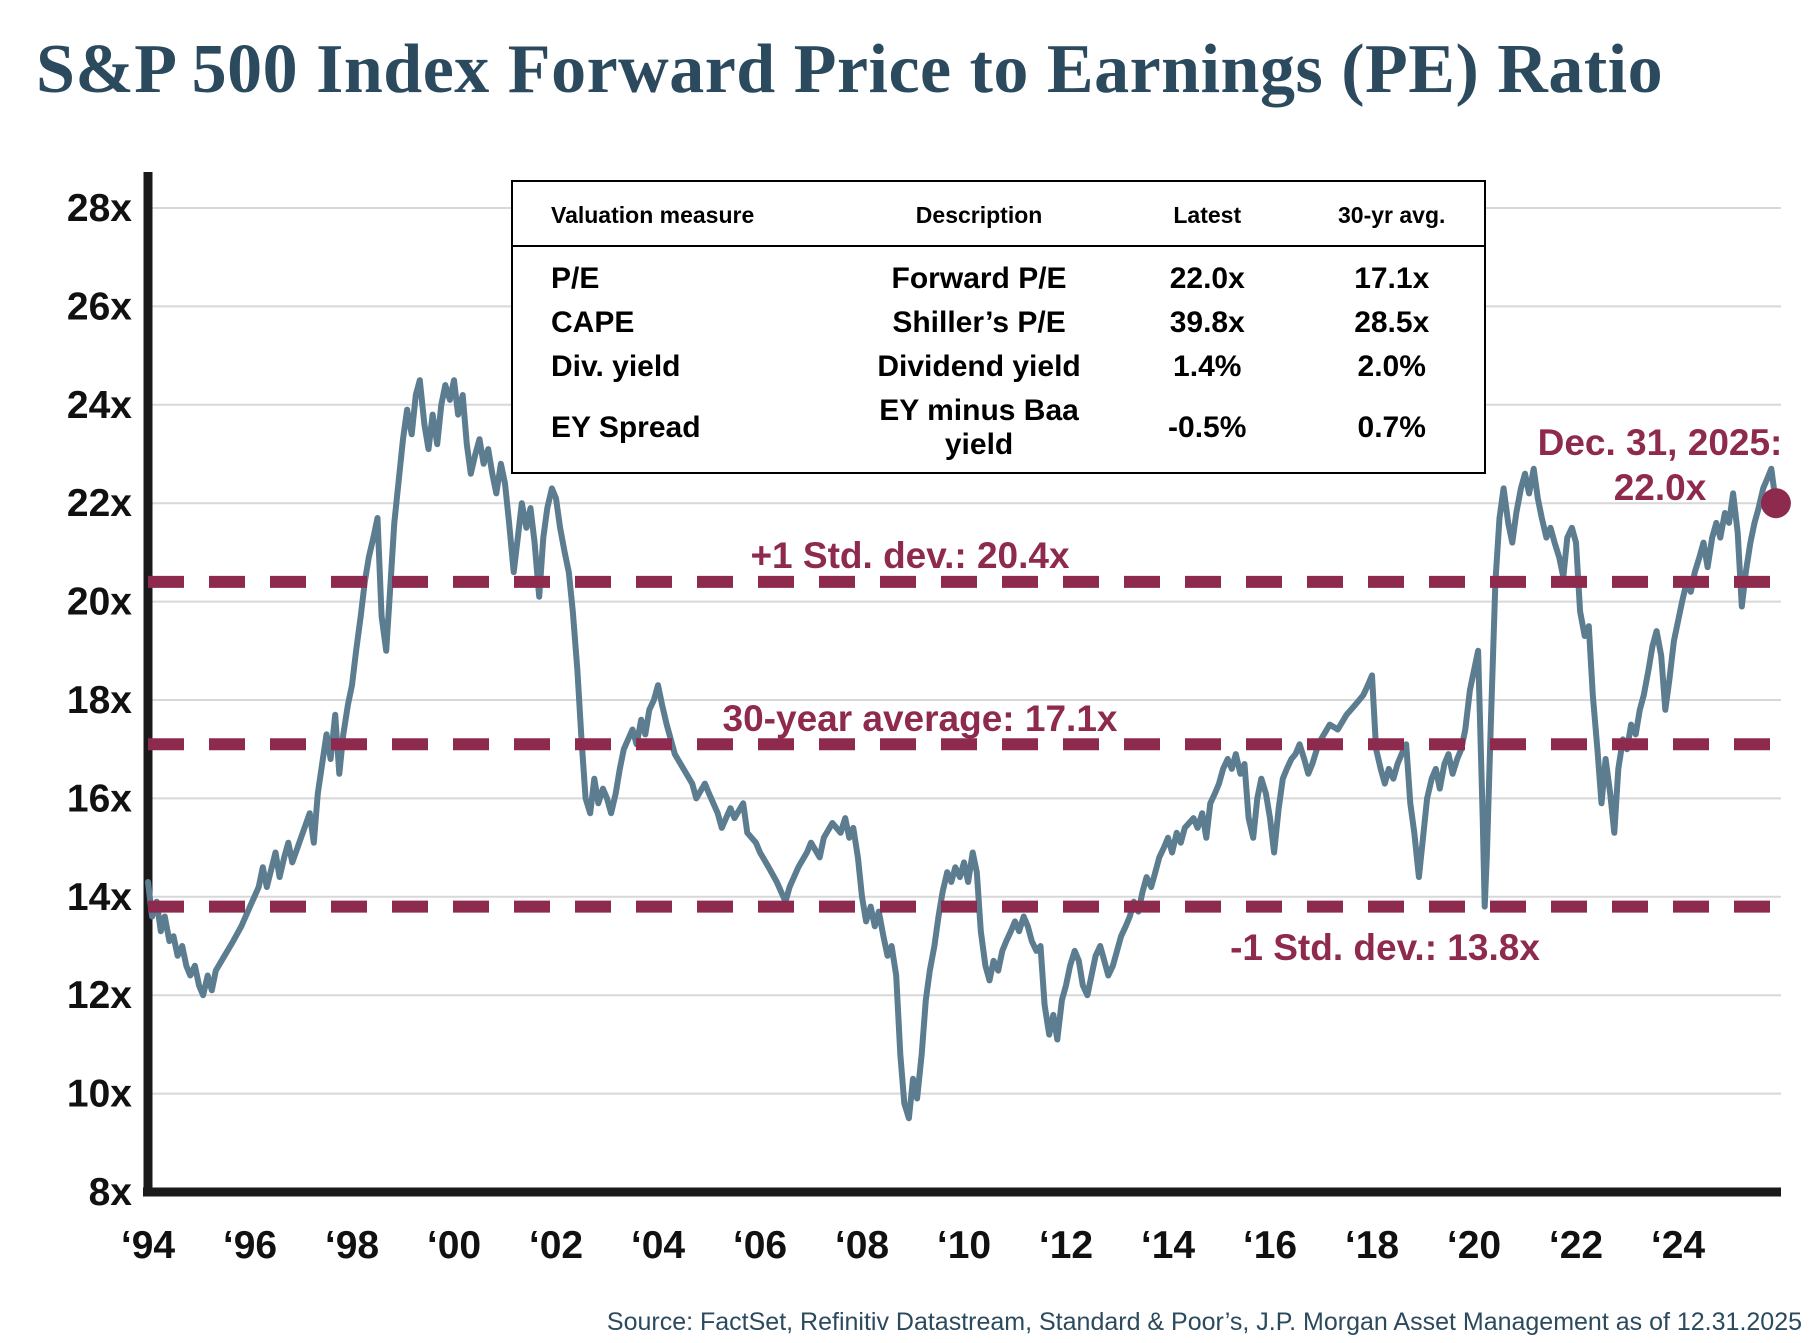 Image resolution: width=1811 pixels, height=1343 pixels. I want to click on y-axis-tick-label: 26x, so click(99, 306).